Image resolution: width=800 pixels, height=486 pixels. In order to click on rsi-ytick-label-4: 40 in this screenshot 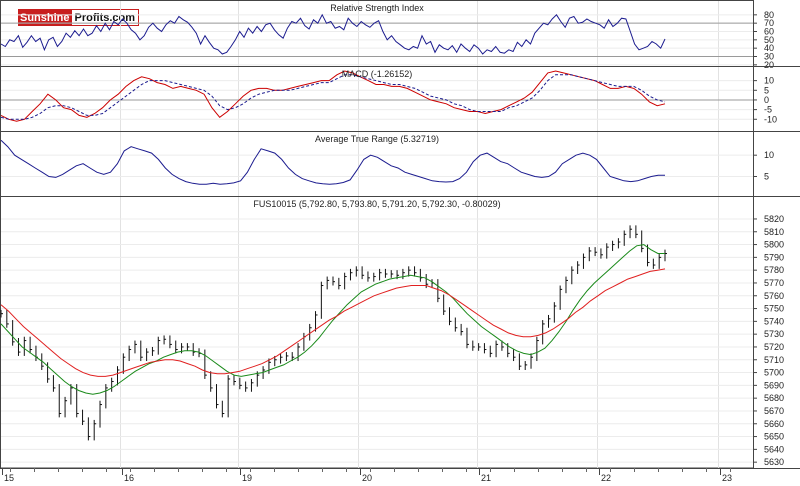, I will do `click(769, 48)`.